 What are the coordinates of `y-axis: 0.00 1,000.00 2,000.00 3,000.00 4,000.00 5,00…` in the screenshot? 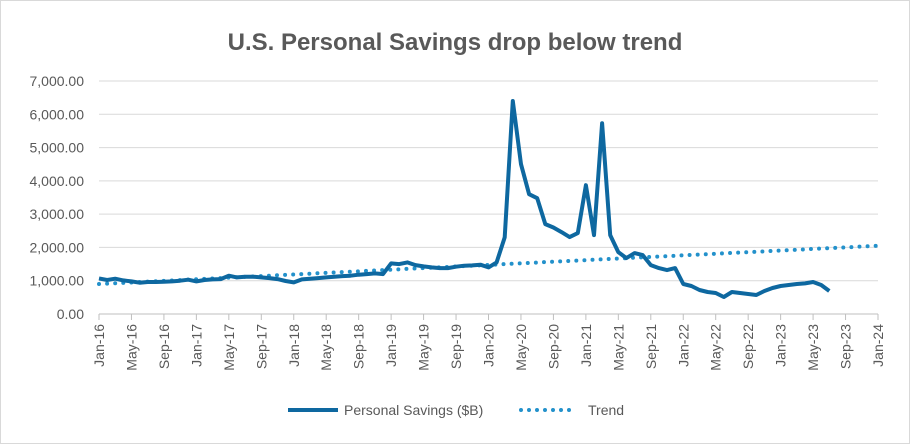 It's located at (57, 197).